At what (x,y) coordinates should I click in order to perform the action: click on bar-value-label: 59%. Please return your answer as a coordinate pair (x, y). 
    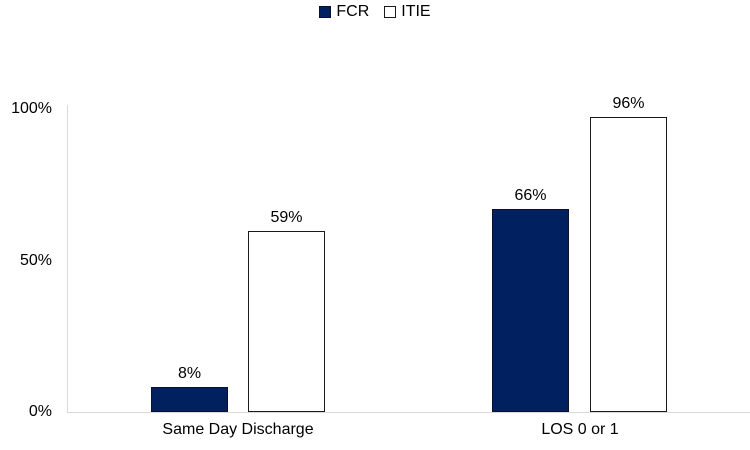
    Looking at the image, I should click on (286, 217).